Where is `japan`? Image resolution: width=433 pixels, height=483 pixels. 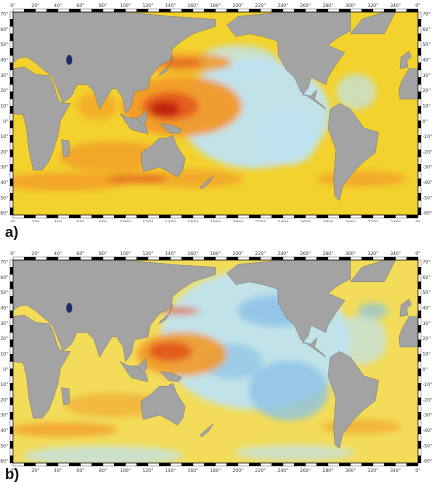
japan is located at coordinates (165, 66).